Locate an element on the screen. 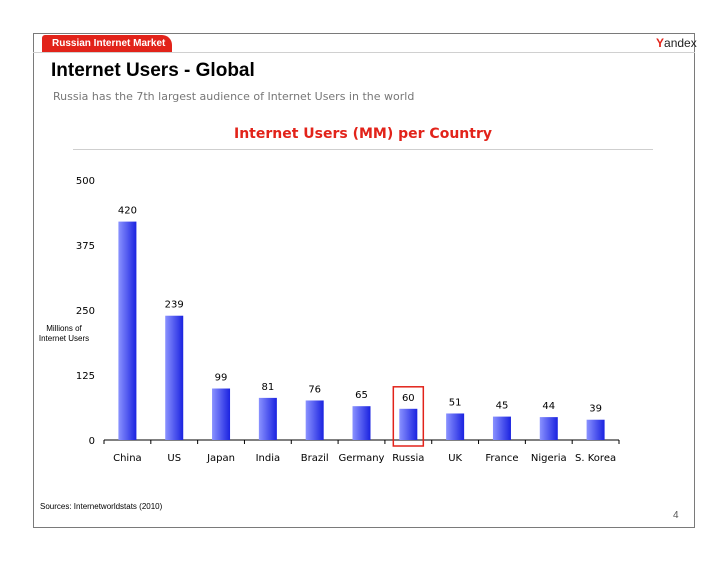 This screenshot has height=563, width=728. chart-axes is located at coordinates (361, 441).